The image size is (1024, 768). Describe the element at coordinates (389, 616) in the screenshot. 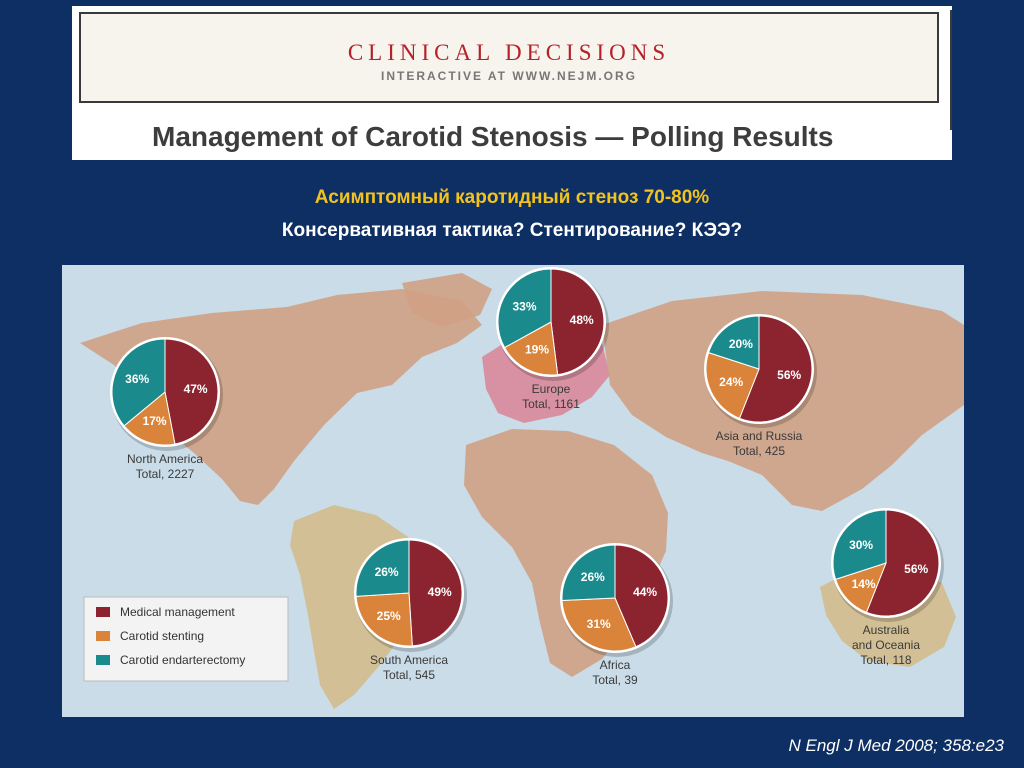

I see `pie-label-stenting: 25%` at that location.